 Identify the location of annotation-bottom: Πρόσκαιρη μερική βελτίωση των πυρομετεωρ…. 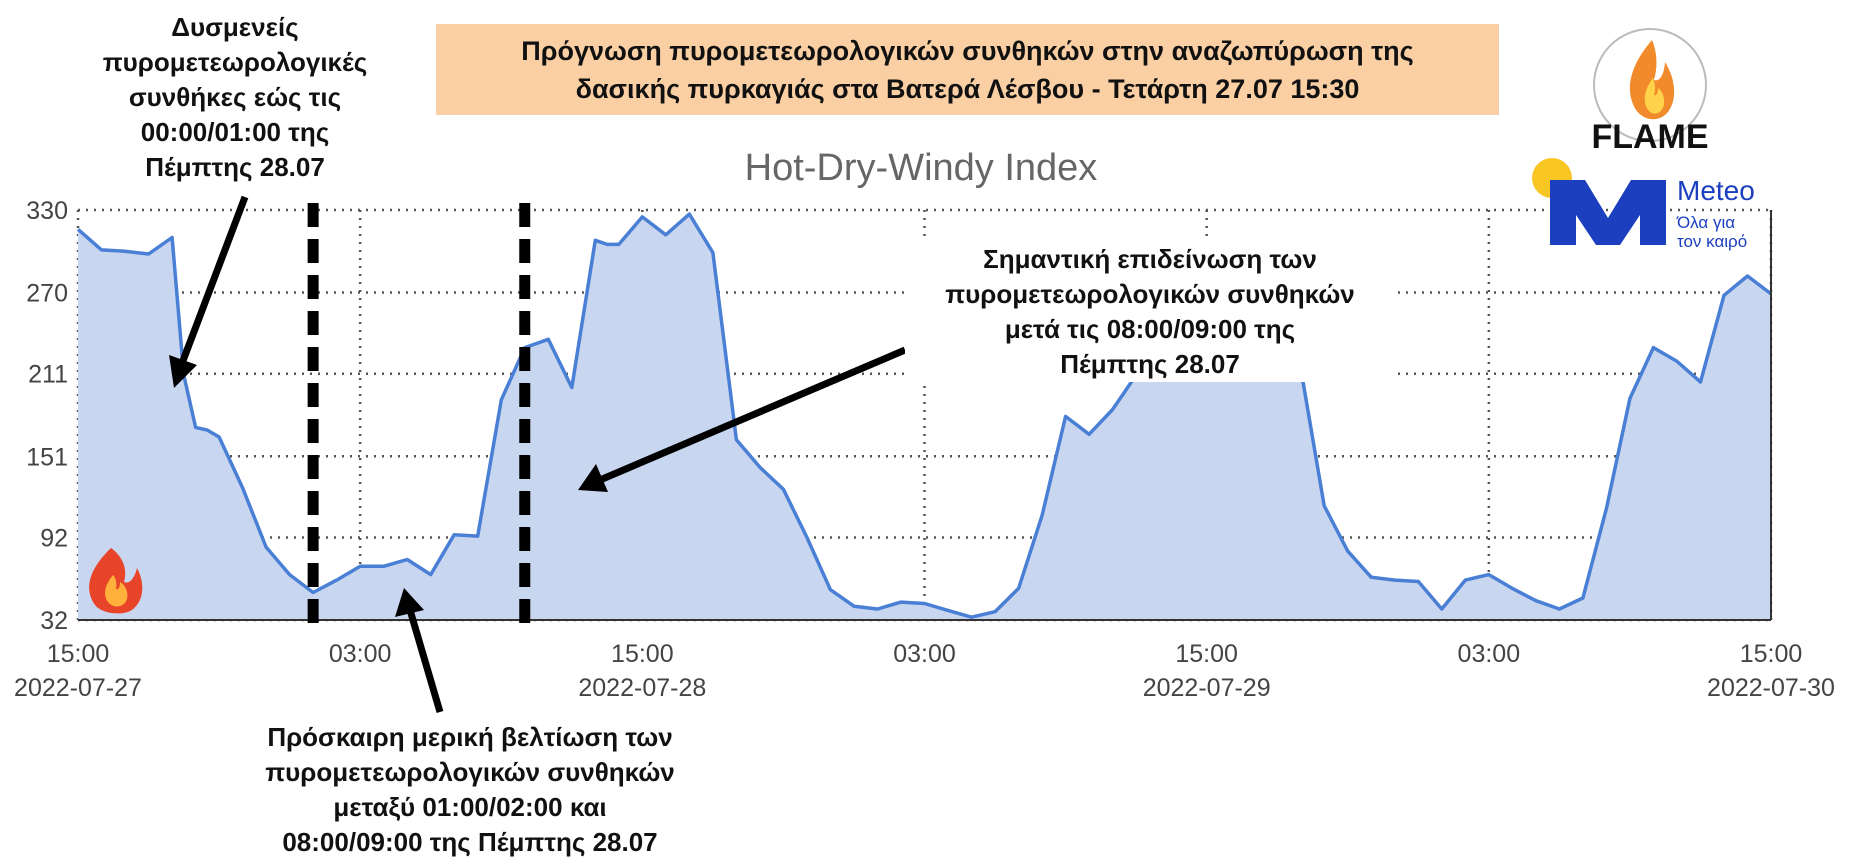
(470, 790).